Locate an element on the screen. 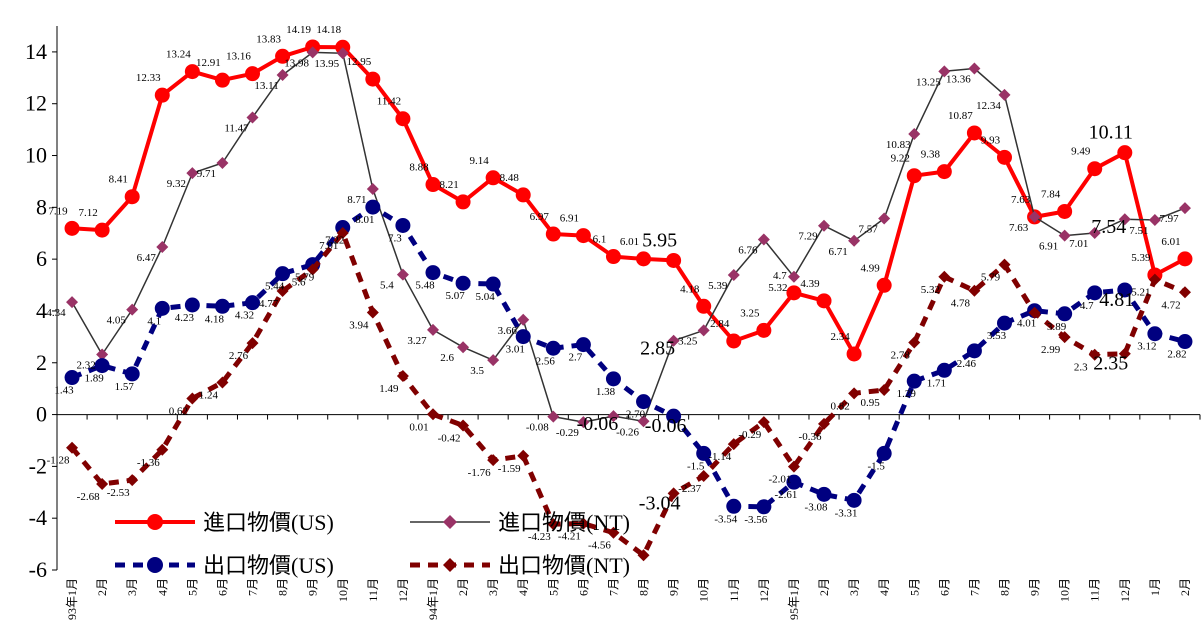  data-label: 2.82 is located at coordinates (1176, 355).